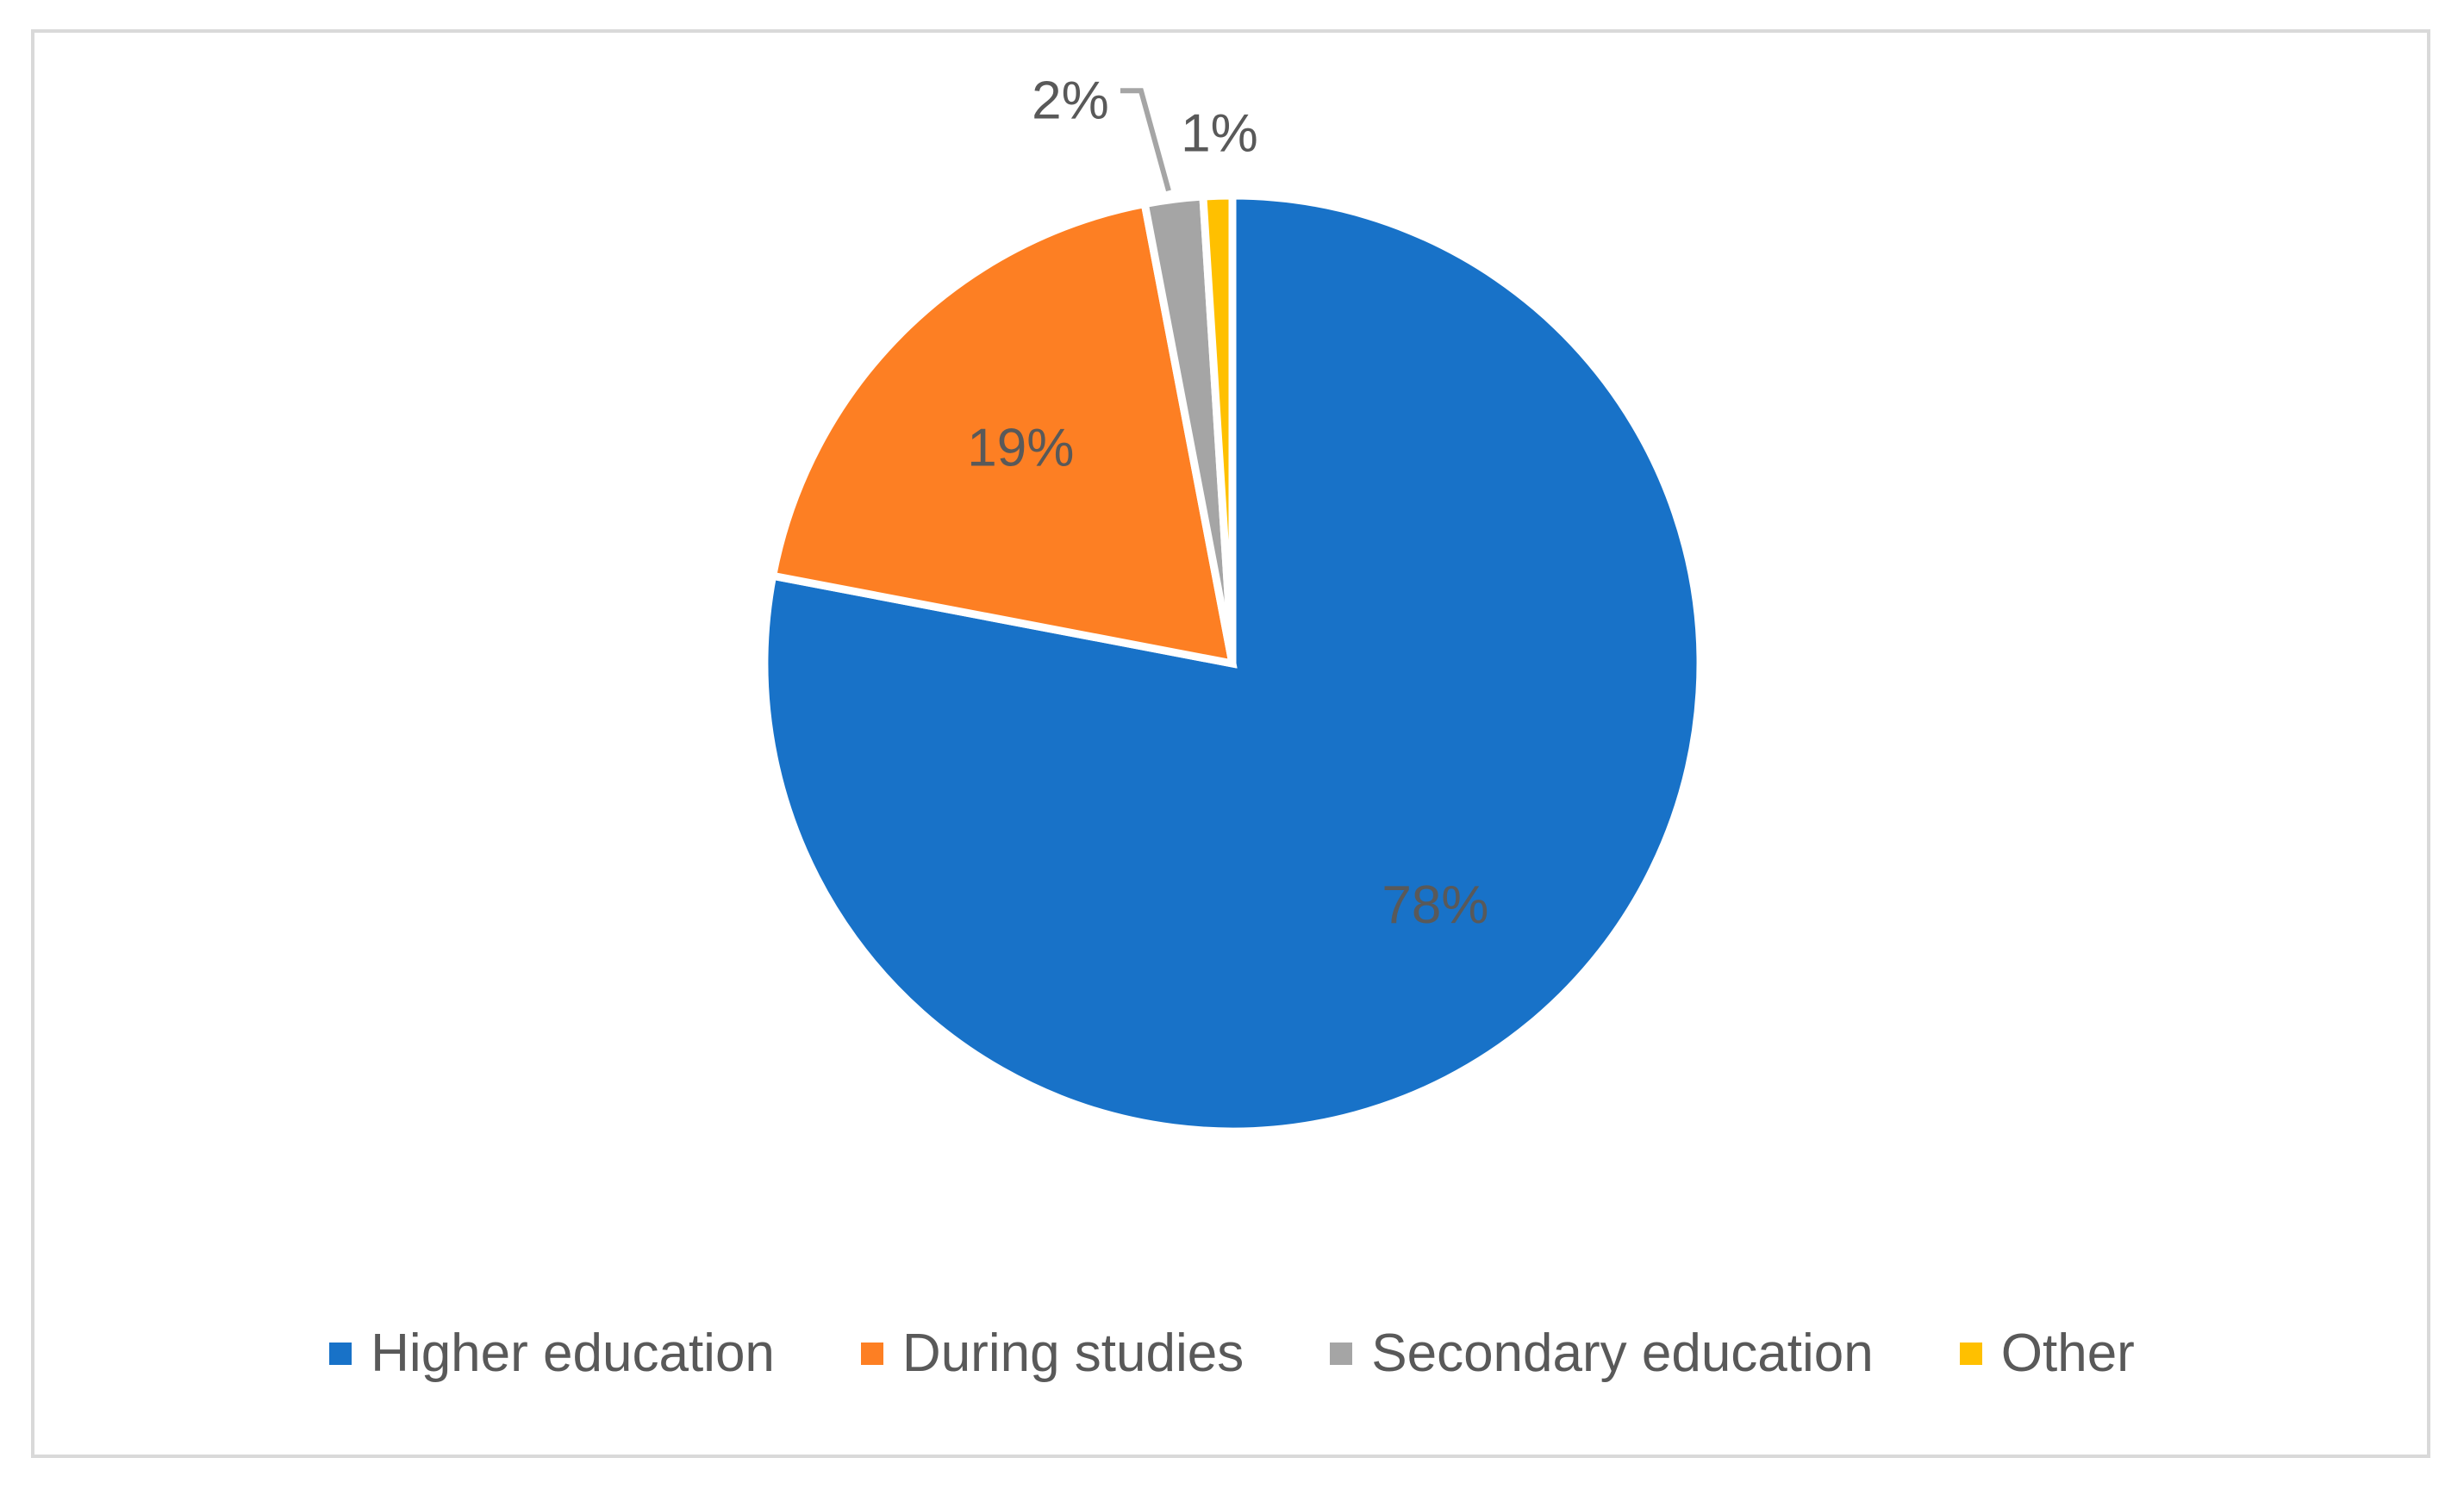 The height and width of the screenshot is (1489, 2464). What do you see at coordinates (1218, 427) in the screenshot?
I see `pie-slice-other` at bounding box center [1218, 427].